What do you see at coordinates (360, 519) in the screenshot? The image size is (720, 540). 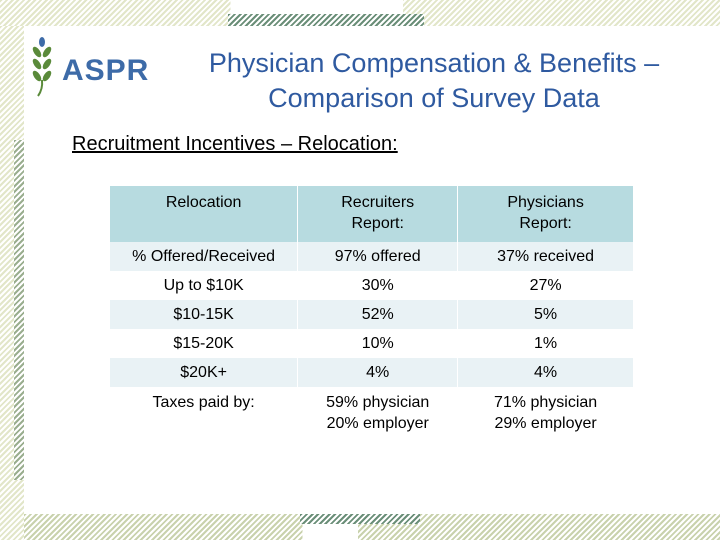 I see `decorative-frame-bottom-accent` at bounding box center [360, 519].